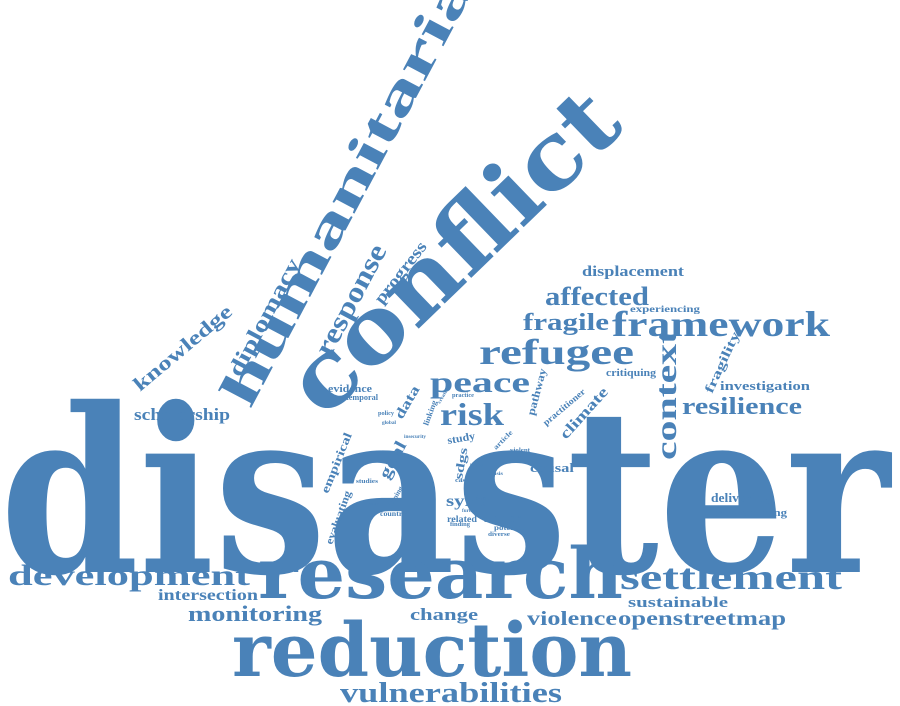 This screenshot has width=900, height=706. I want to click on word-experiencing: experiencing, so click(665, 309).